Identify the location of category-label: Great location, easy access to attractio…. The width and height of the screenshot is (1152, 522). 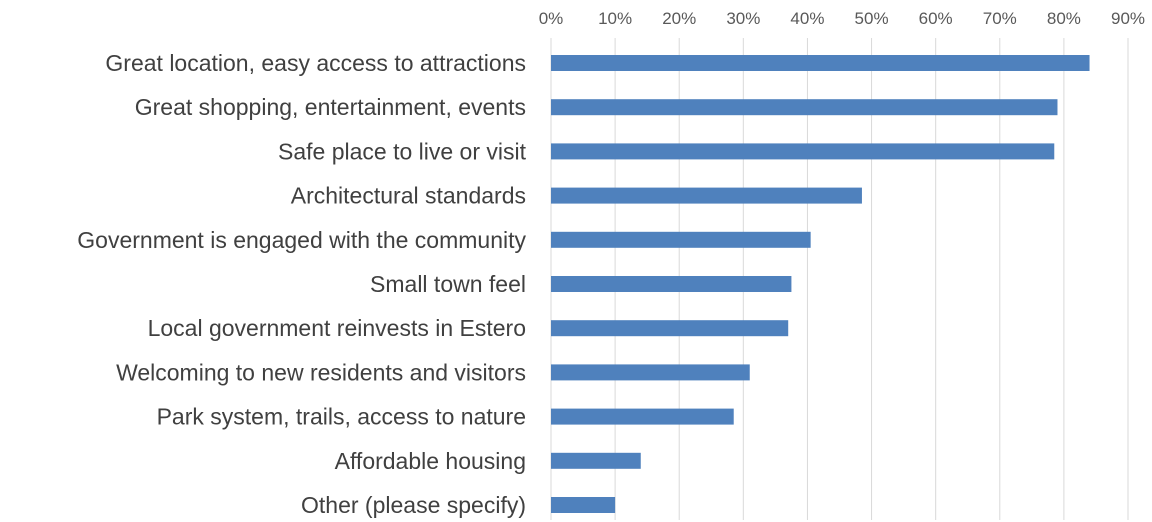
(315, 63).